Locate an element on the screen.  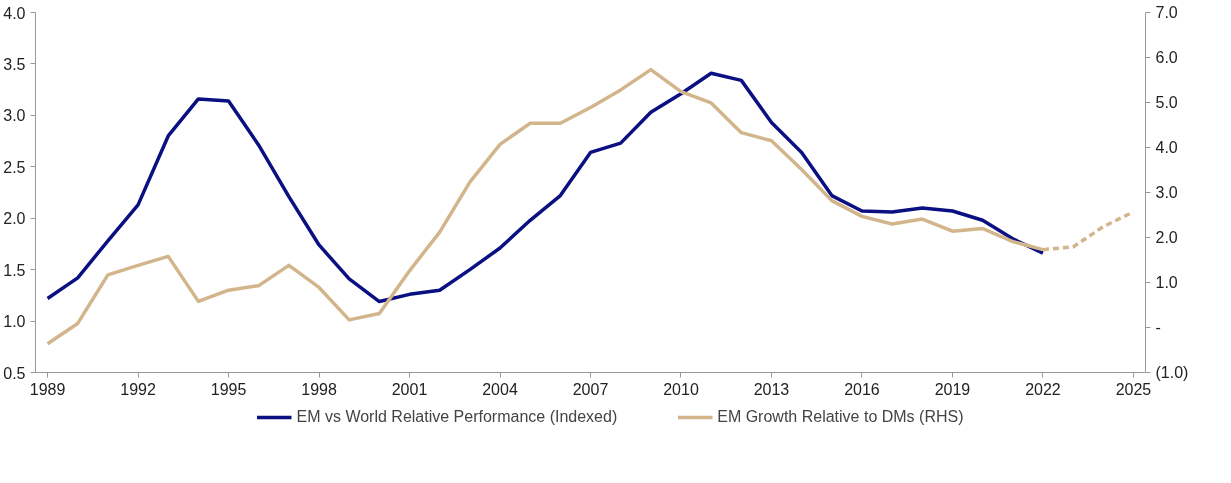
x-tick-label: 2007 is located at coordinates (590, 389).